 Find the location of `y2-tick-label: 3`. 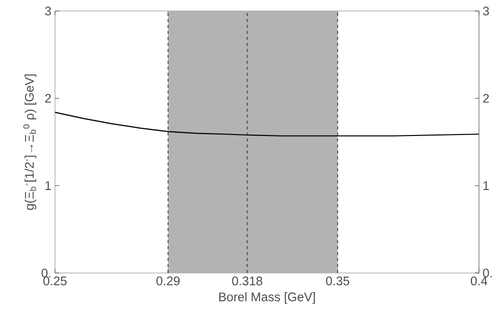

y2-tick-label: 3 is located at coordinates (486, 11).